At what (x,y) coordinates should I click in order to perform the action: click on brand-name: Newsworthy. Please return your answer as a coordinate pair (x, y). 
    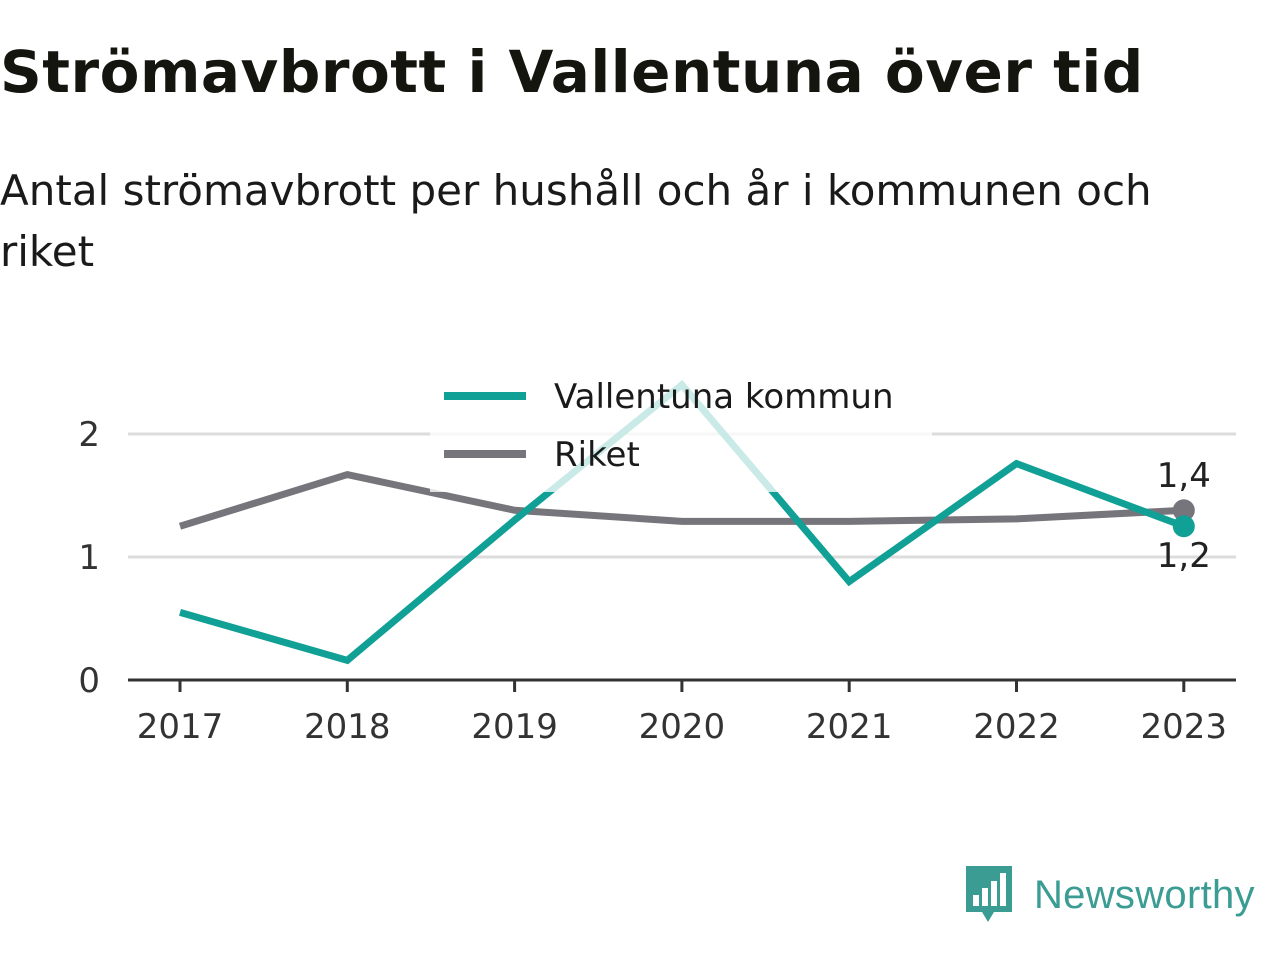
    Looking at the image, I should click on (1144, 894).